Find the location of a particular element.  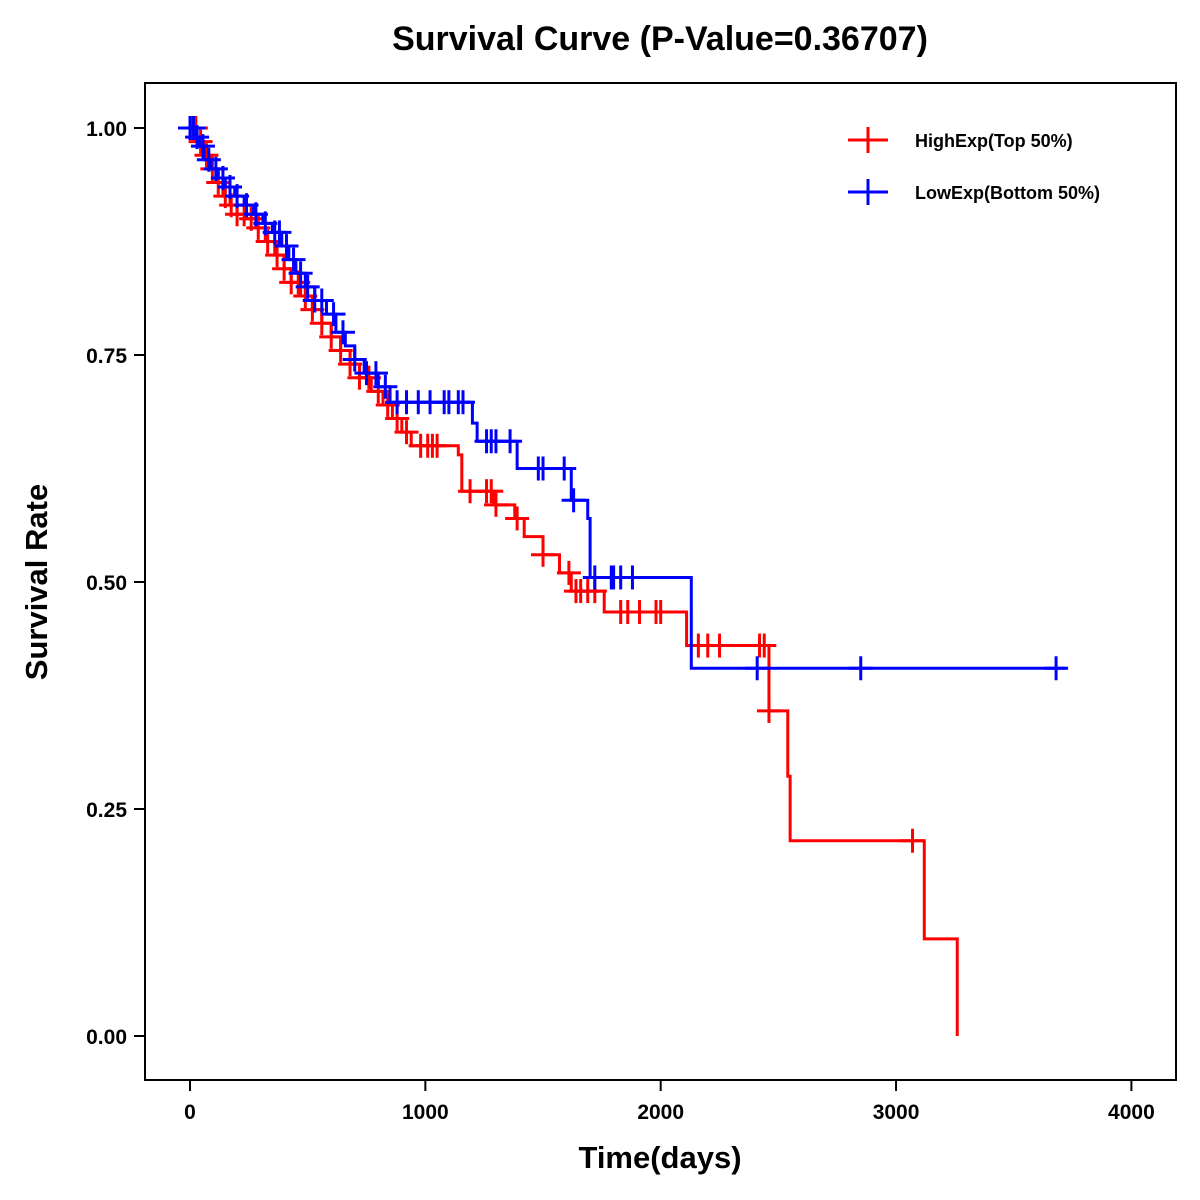

y-axis-title: Survival Rate is located at coordinates (36, 582).